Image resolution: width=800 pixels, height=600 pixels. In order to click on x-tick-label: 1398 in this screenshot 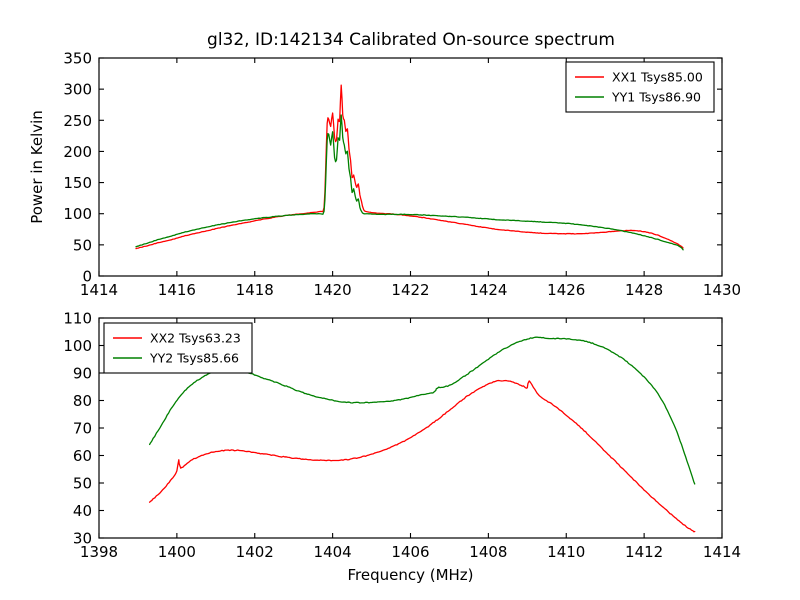, I will do `click(99, 552)`.